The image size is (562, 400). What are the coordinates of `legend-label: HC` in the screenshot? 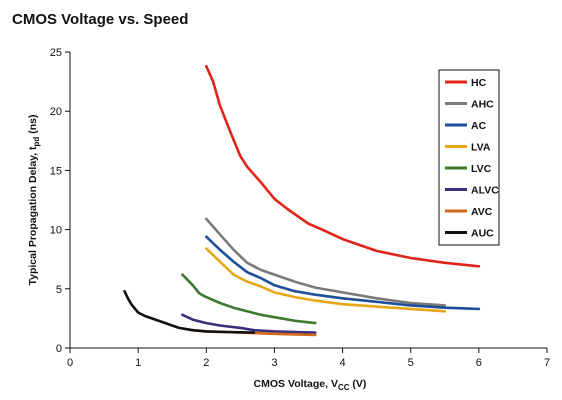 It's located at (479, 83).